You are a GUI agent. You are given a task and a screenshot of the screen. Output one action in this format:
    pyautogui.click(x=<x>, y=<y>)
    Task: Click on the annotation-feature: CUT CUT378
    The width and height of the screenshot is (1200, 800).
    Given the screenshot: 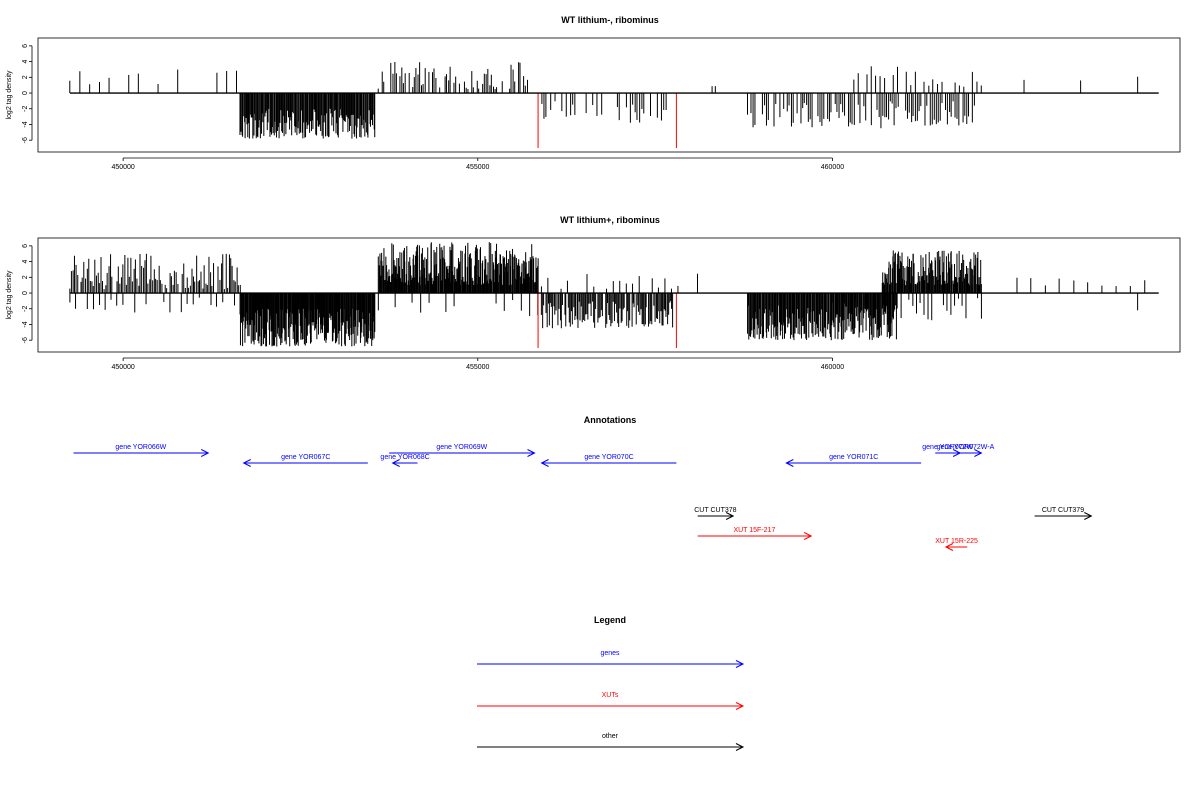 What is the action you would take?
    pyautogui.click(x=715, y=513)
    